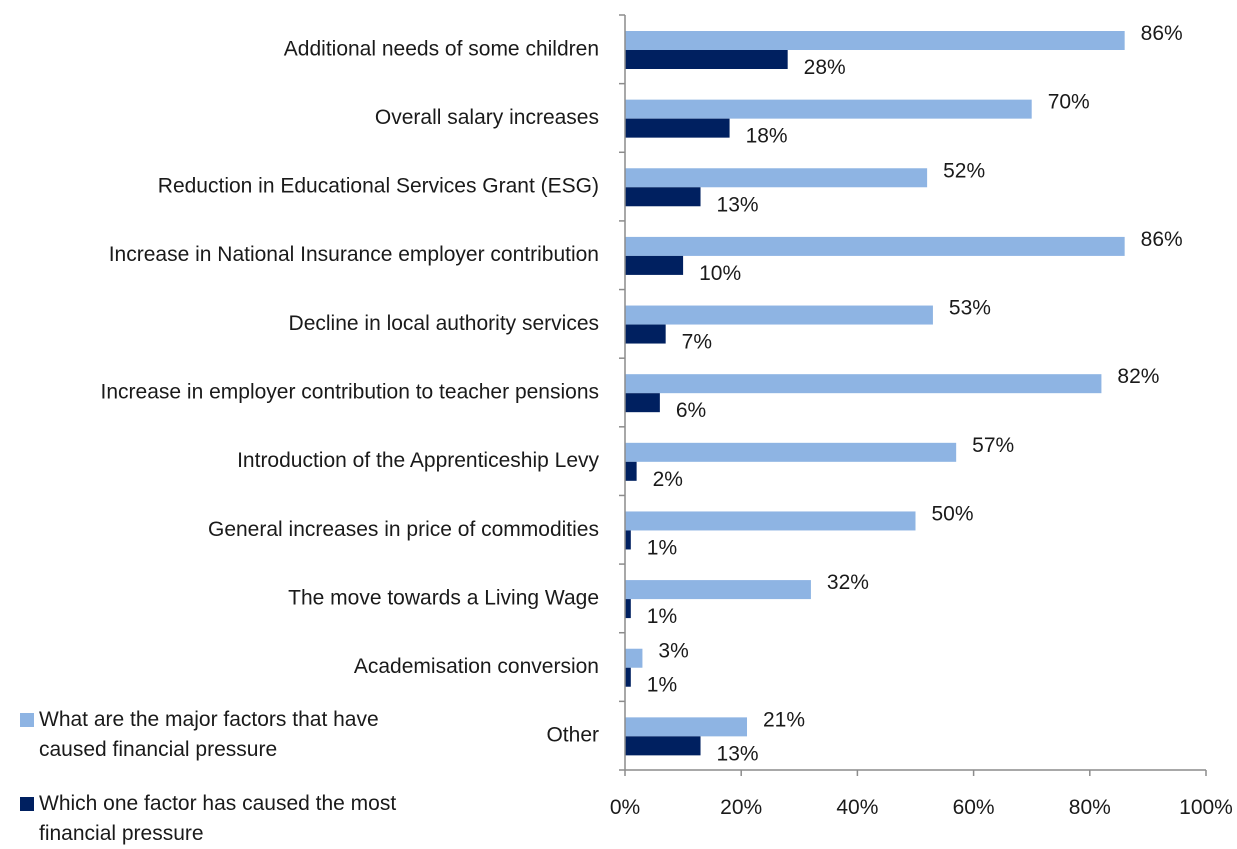 The image size is (1237, 849). Describe the element at coordinates (953, 513) in the screenshot. I see `data-label-series-1: 50%` at that location.